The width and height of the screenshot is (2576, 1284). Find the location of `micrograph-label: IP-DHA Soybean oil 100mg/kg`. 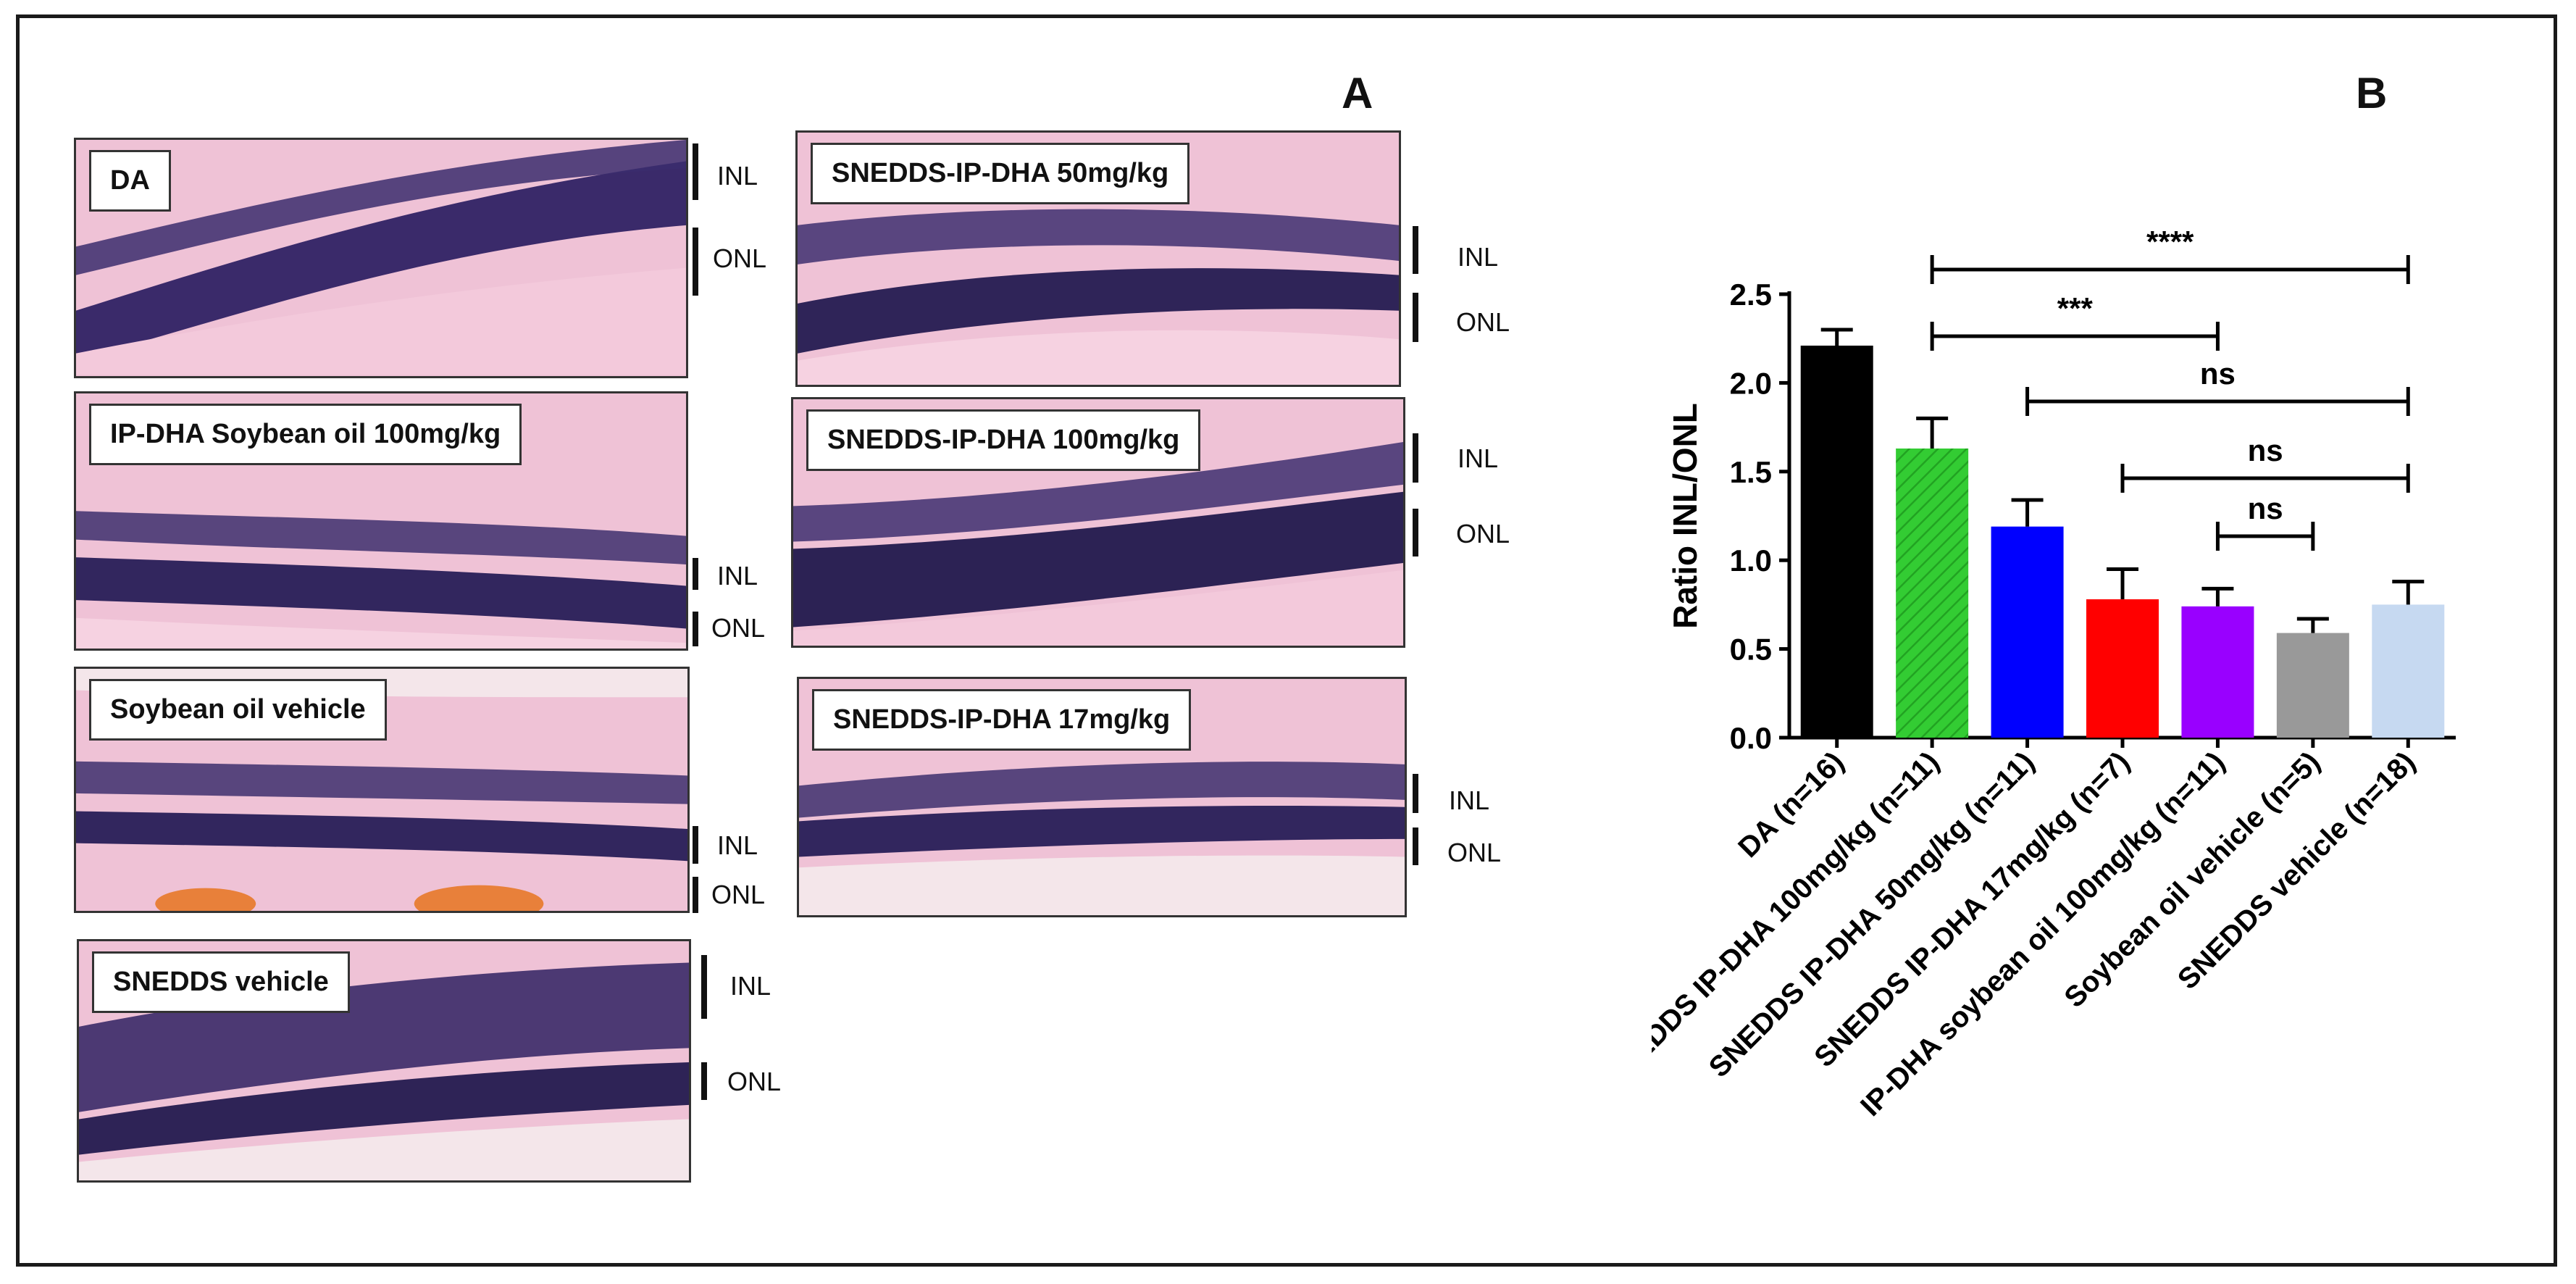

micrograph-label: IP-DHA Soybean oil 100mg/kg is located at coordinates (305, 434).